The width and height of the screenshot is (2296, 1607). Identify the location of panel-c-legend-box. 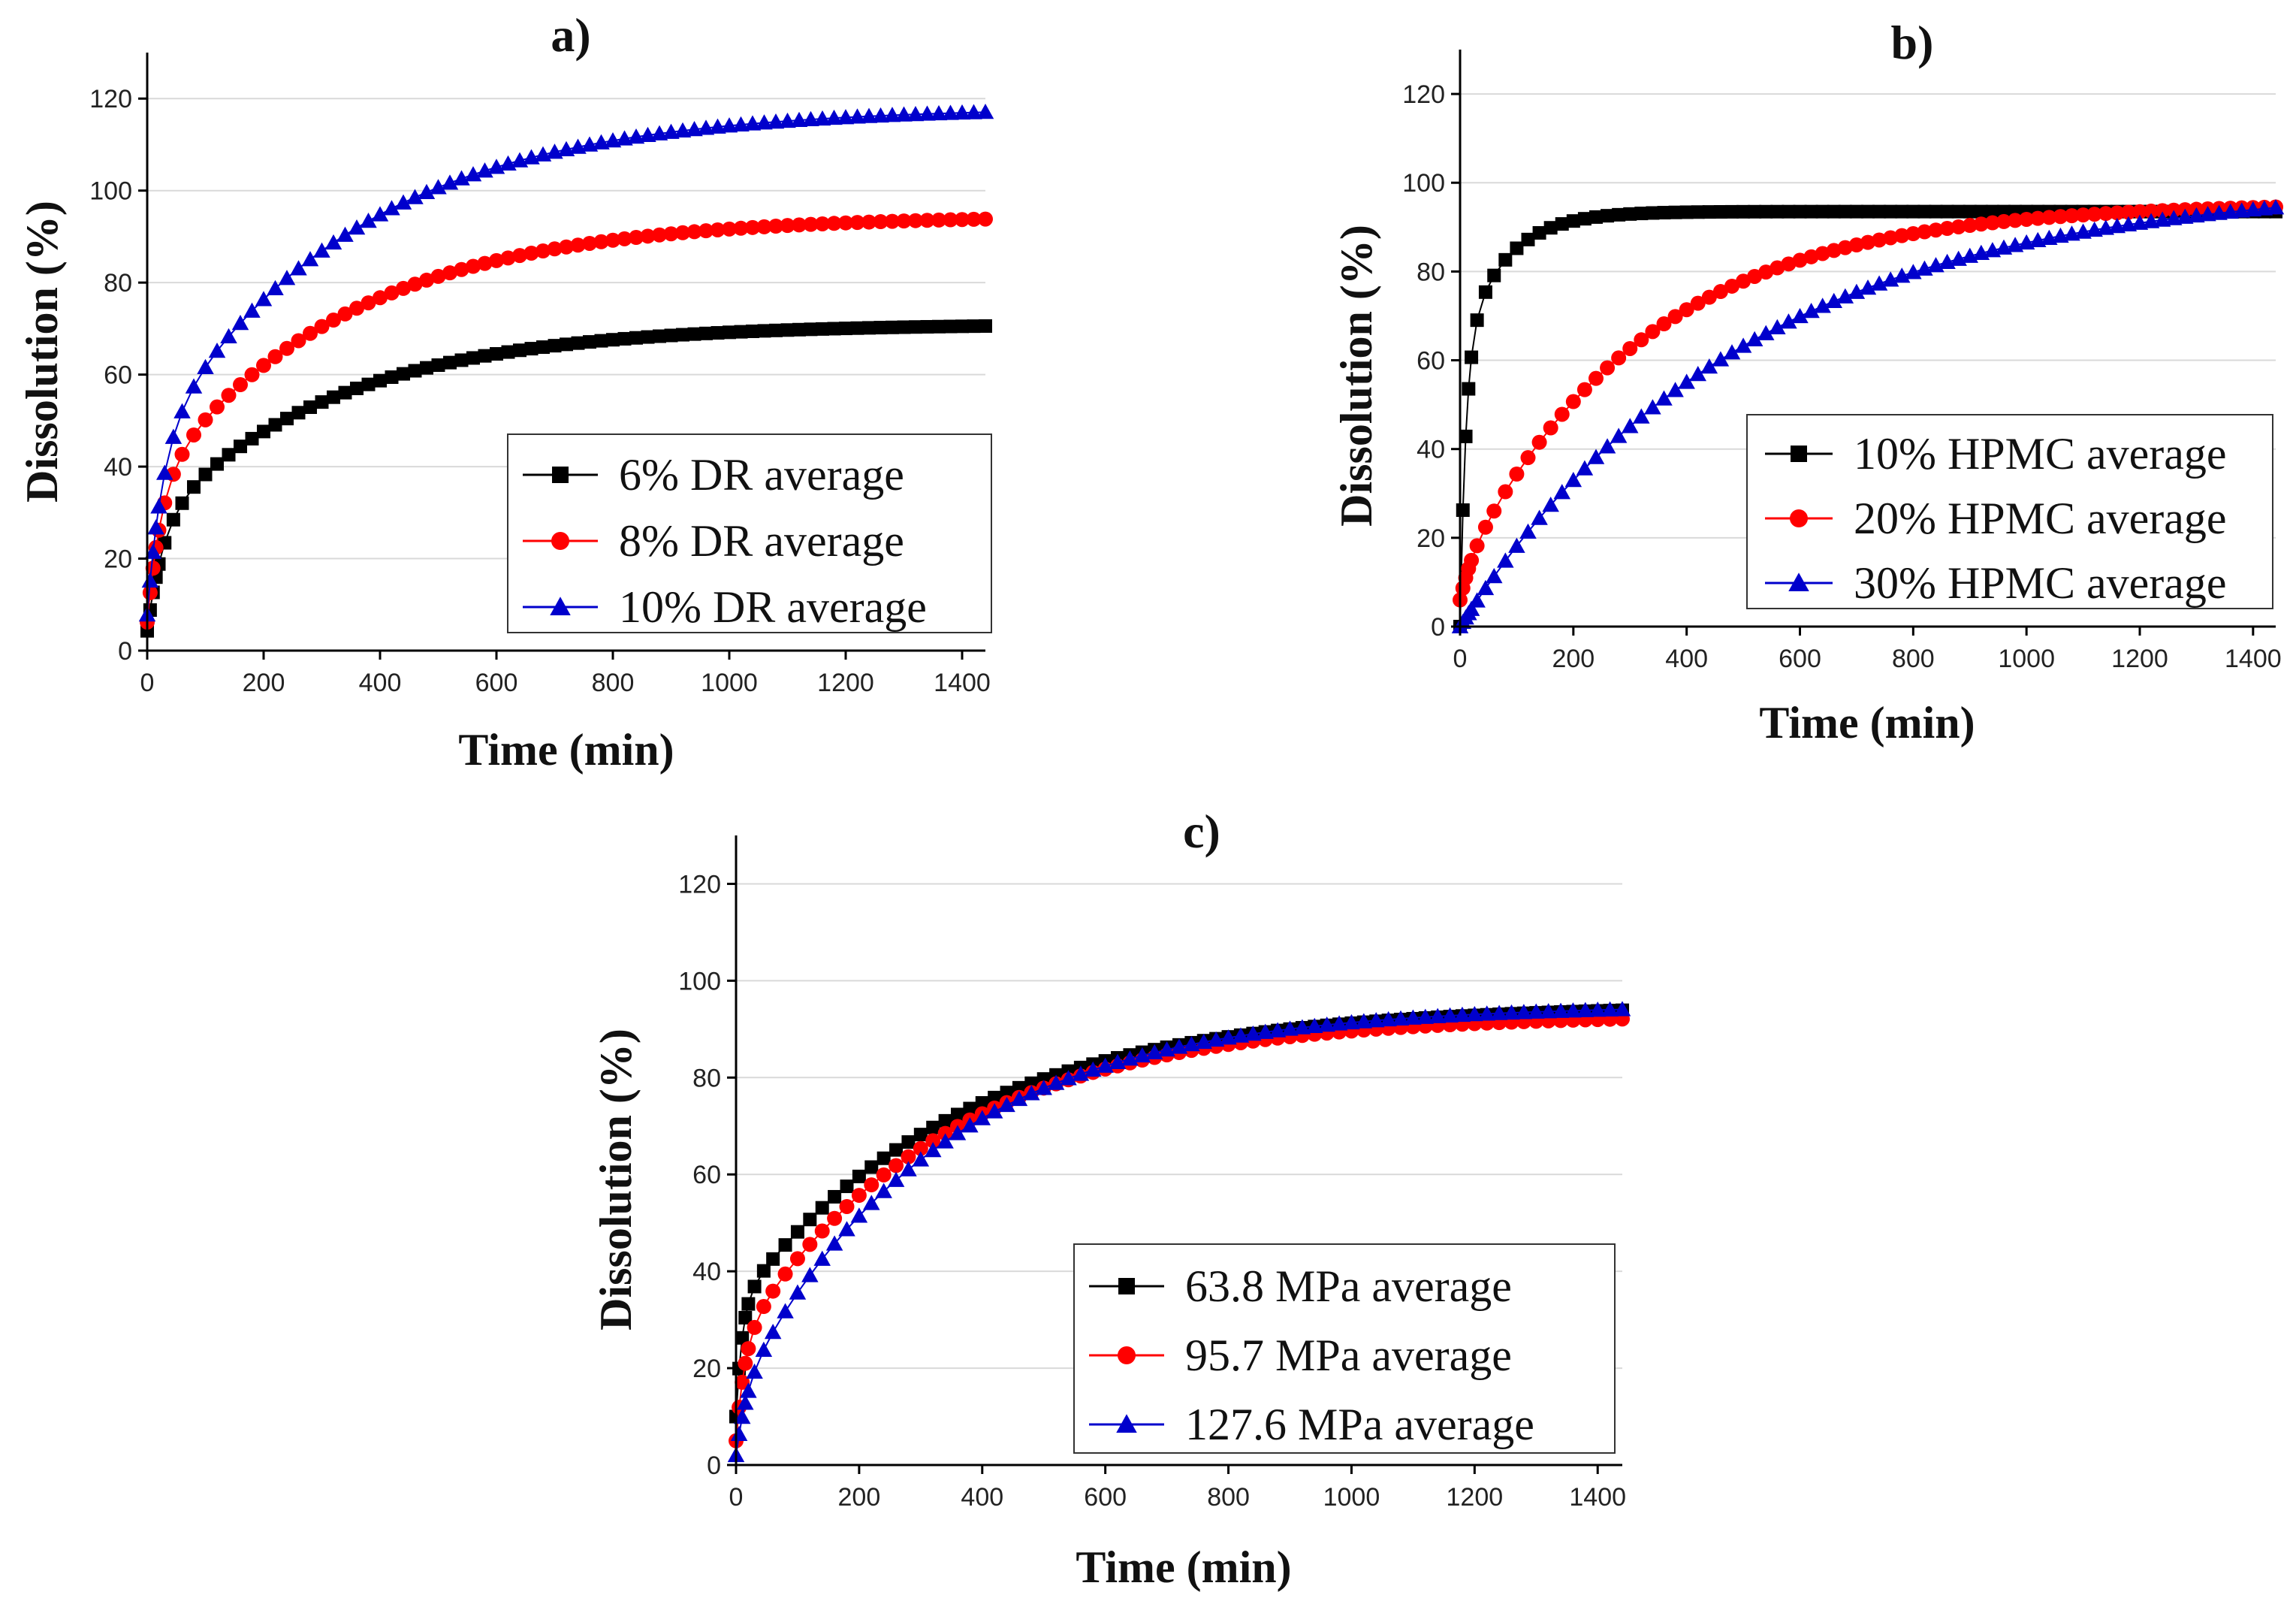
(1344, 1348).